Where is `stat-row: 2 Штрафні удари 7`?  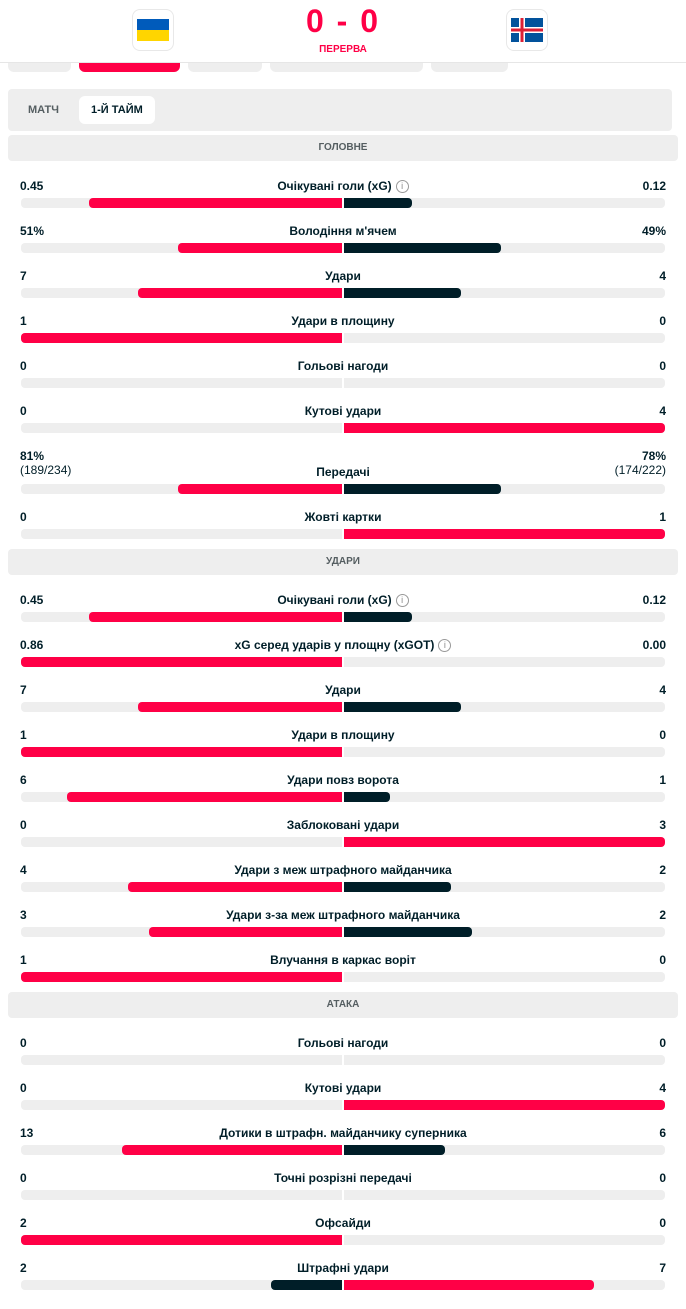 stat-row: 2 Штрафні удари 7 is located at coordinates (343, 1279).